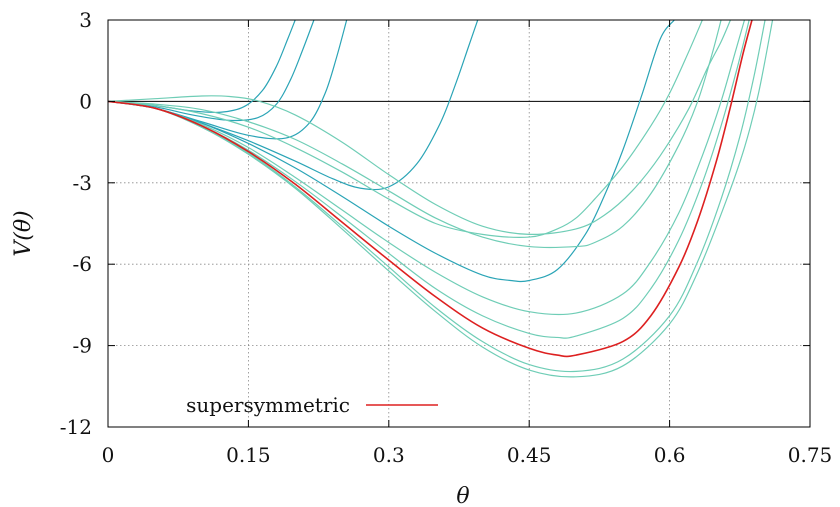 The image size is (840, 507). What do you see at coordinates (670, 455) in the screenshot?
I see `x-tick-label: 0.6` at bounding box center [670, 455].